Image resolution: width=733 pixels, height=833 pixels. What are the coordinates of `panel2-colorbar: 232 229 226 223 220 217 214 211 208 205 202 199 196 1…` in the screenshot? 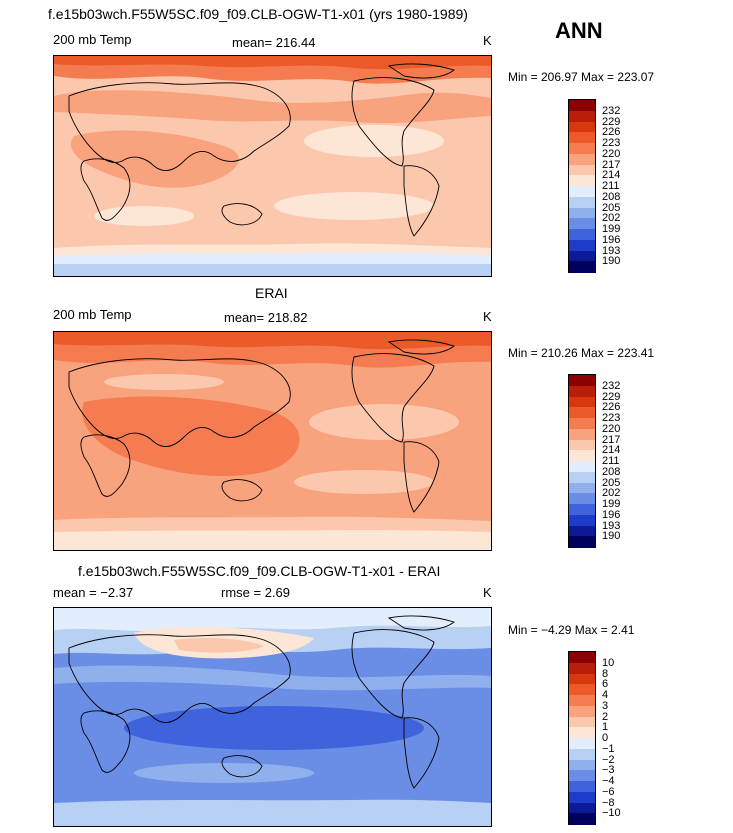 It's located at (594, 461).